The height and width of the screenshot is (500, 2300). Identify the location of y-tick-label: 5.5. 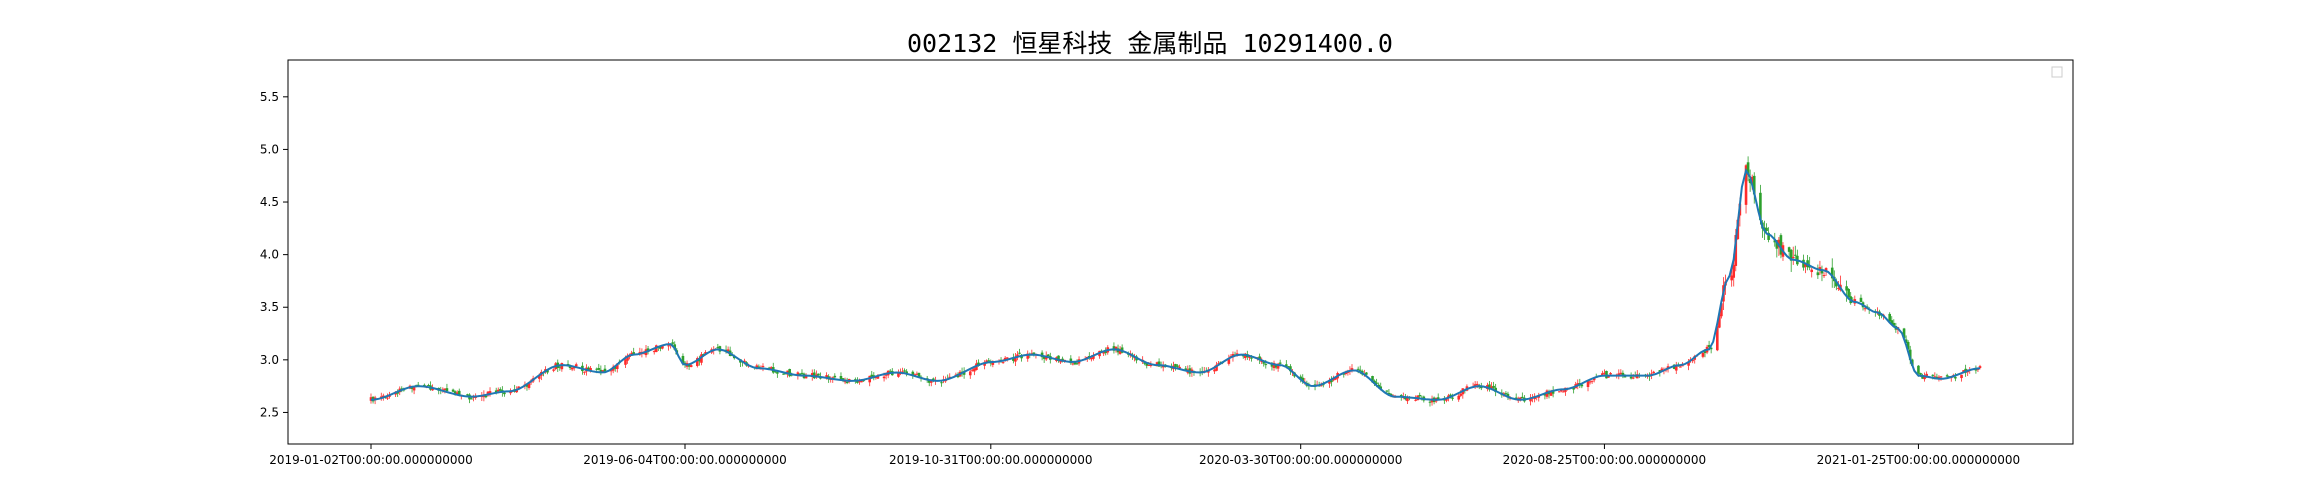
(269, 97).